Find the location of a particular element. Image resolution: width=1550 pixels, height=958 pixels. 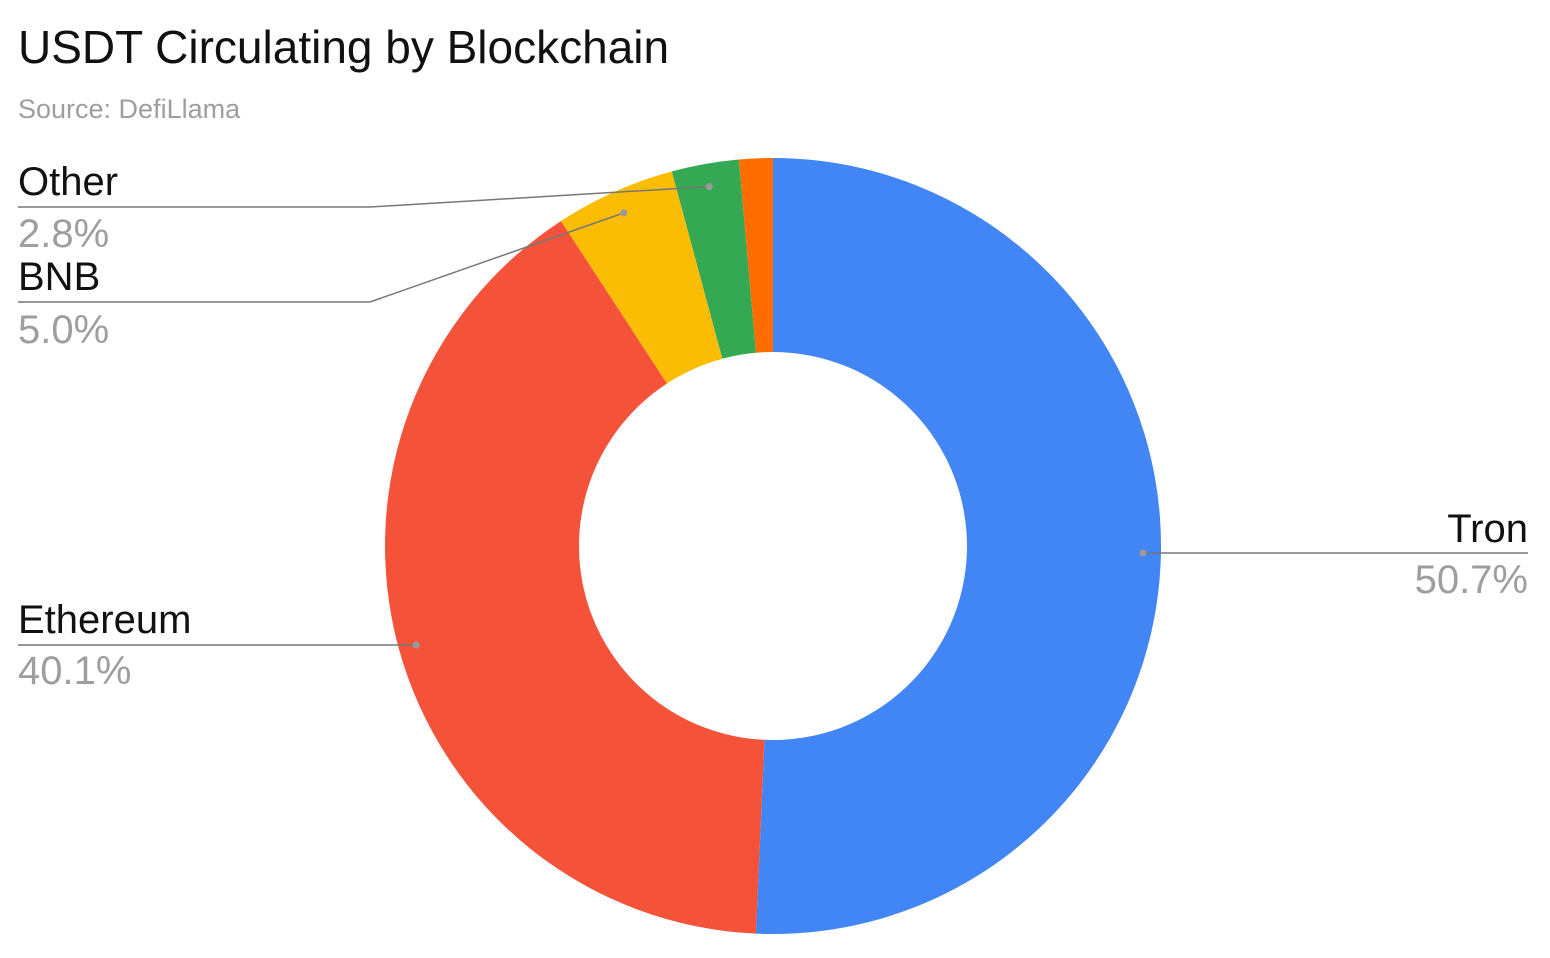

slice-value-label: 40.1% is located at coordinates (74, 671).